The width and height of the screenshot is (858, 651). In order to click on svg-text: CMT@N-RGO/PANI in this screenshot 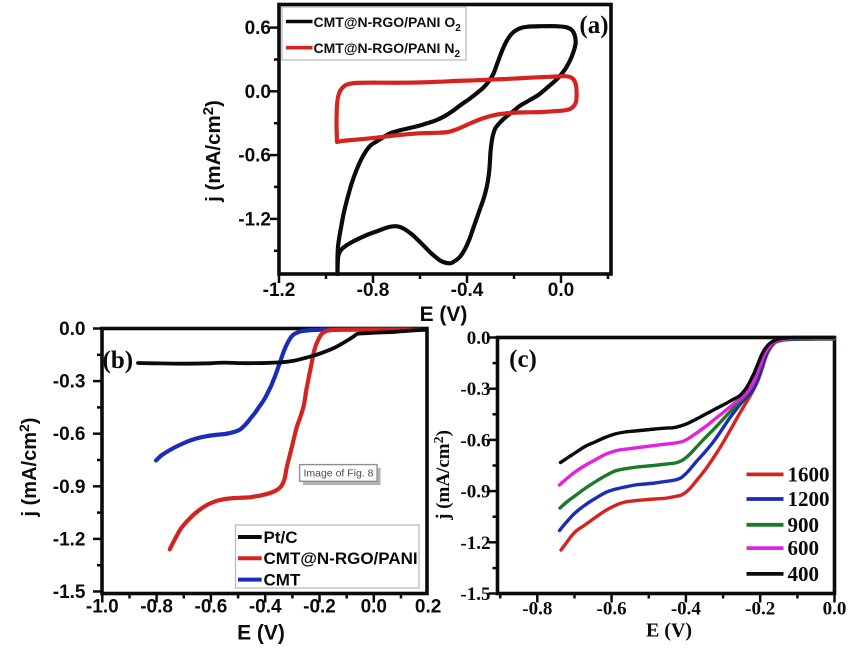, I will do `click(341, 558)`.